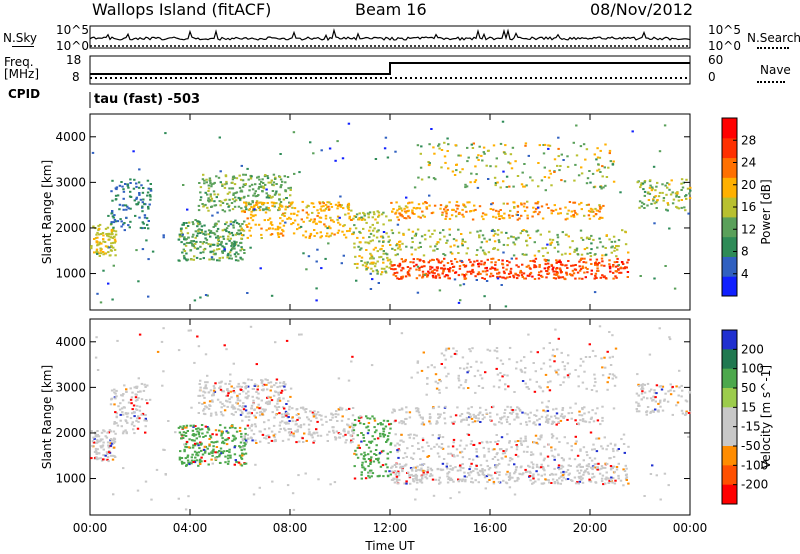  I want to click on x-tick-label: 08:00, so click(290, 528).